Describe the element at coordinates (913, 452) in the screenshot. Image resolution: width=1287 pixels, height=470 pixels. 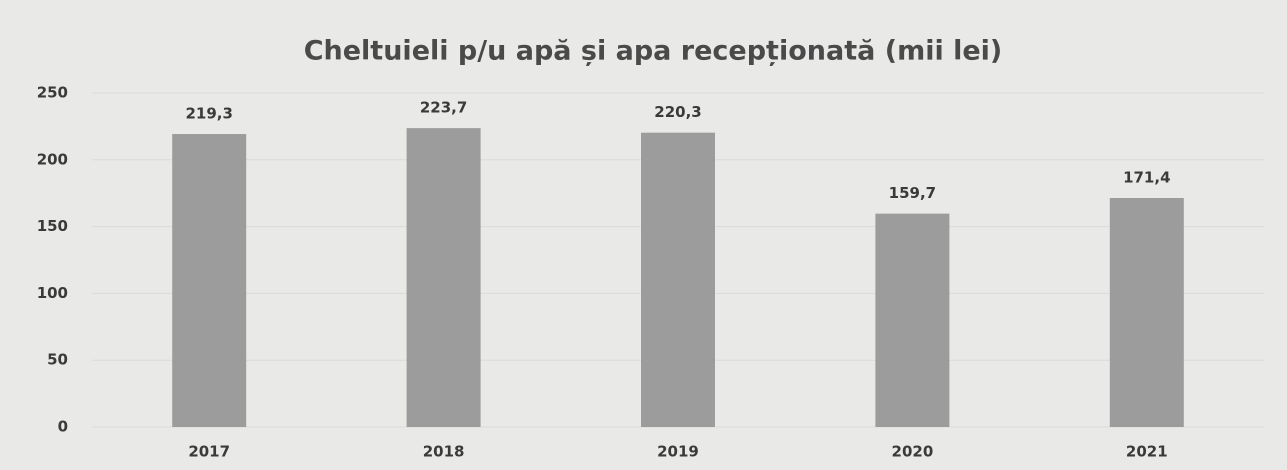
I see `x-tick-label: 2020` at that location.